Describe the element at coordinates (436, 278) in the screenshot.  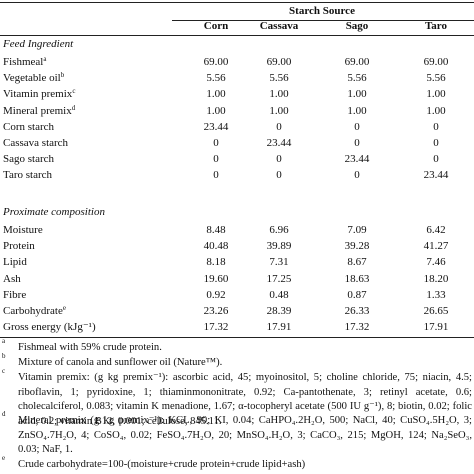
I see `cell: 18.20` at that location.